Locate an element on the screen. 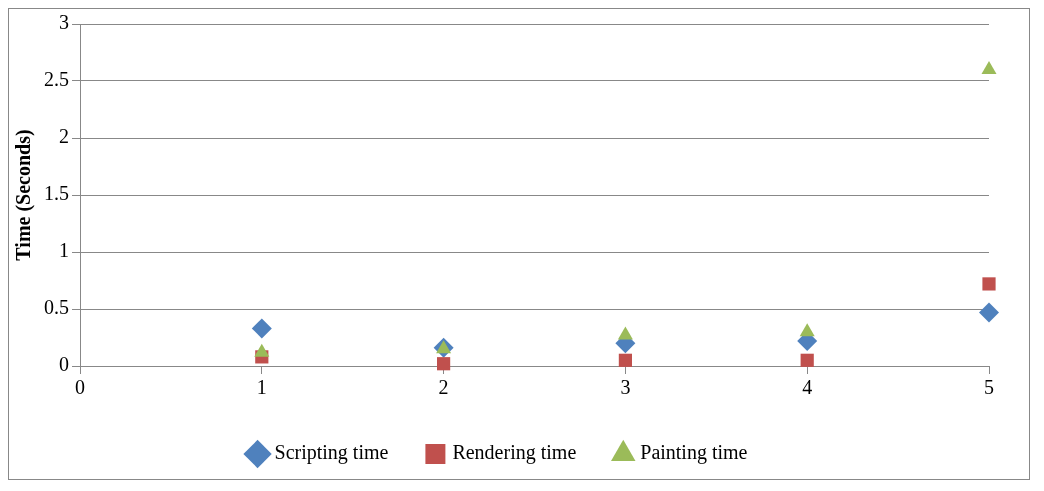 The image size is (1044, 491). x-tick-label: 1 is located at coordinates (261, 387).